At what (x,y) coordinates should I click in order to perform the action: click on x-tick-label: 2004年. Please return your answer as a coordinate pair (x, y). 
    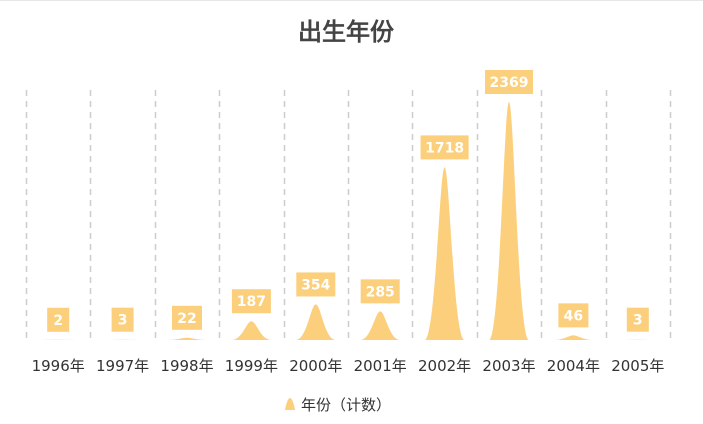
    Looking at the image, I should click on (573, 366).